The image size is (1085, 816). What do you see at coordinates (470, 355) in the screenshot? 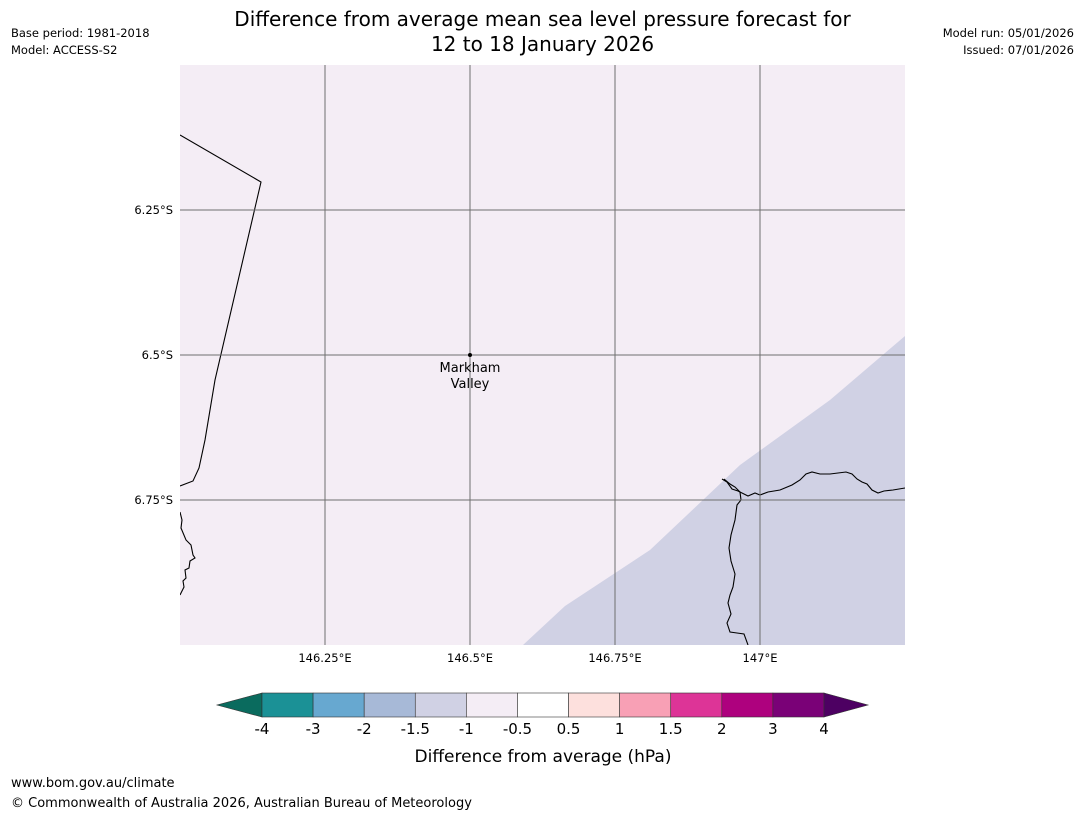
I see `location-dot` at bounding box center [470, 355].